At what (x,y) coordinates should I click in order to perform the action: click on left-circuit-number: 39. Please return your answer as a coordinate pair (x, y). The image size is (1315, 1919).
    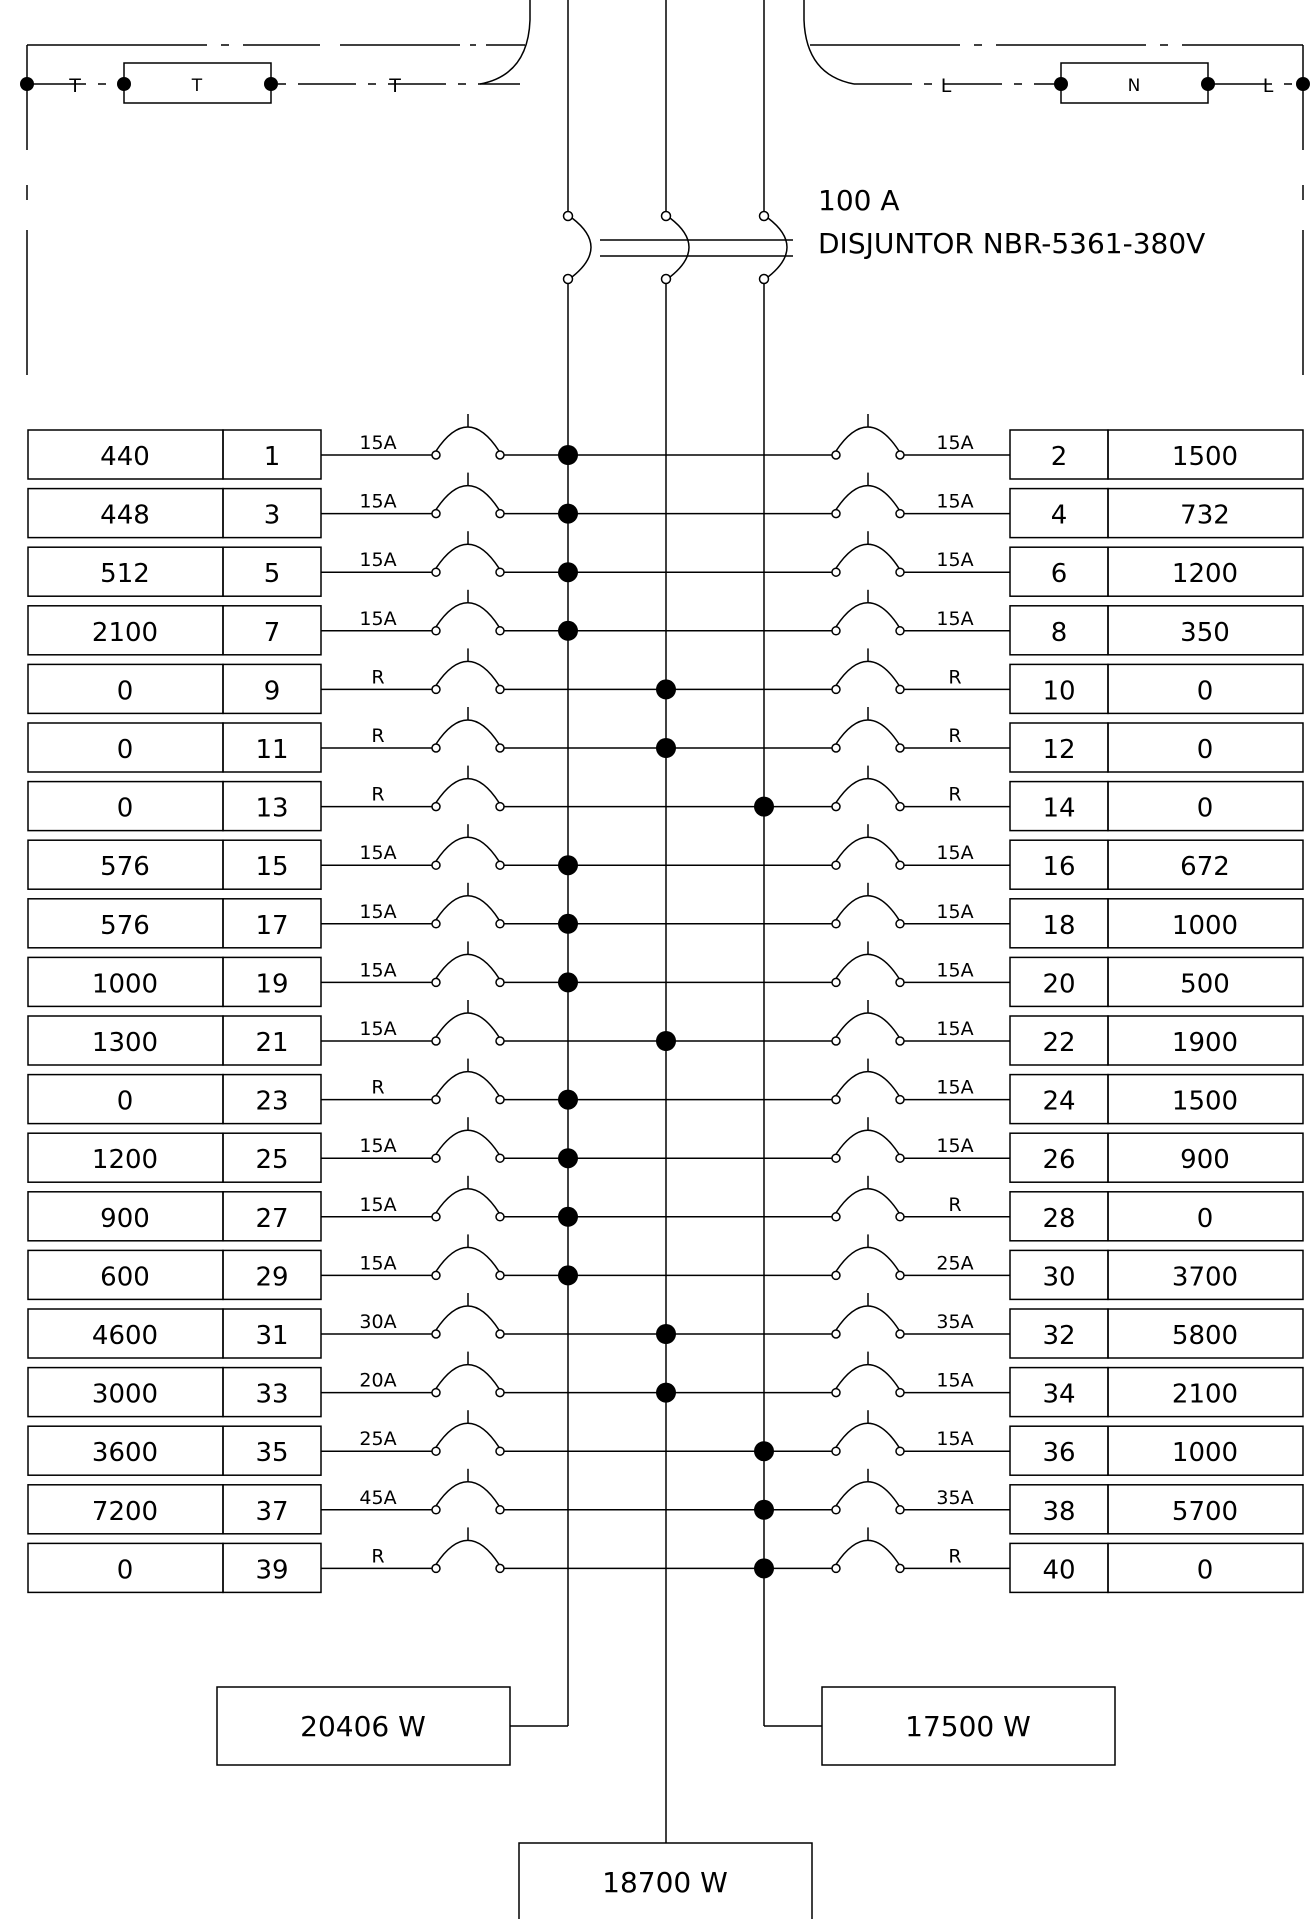
    Looking at the image, I should click on (271, 1570).